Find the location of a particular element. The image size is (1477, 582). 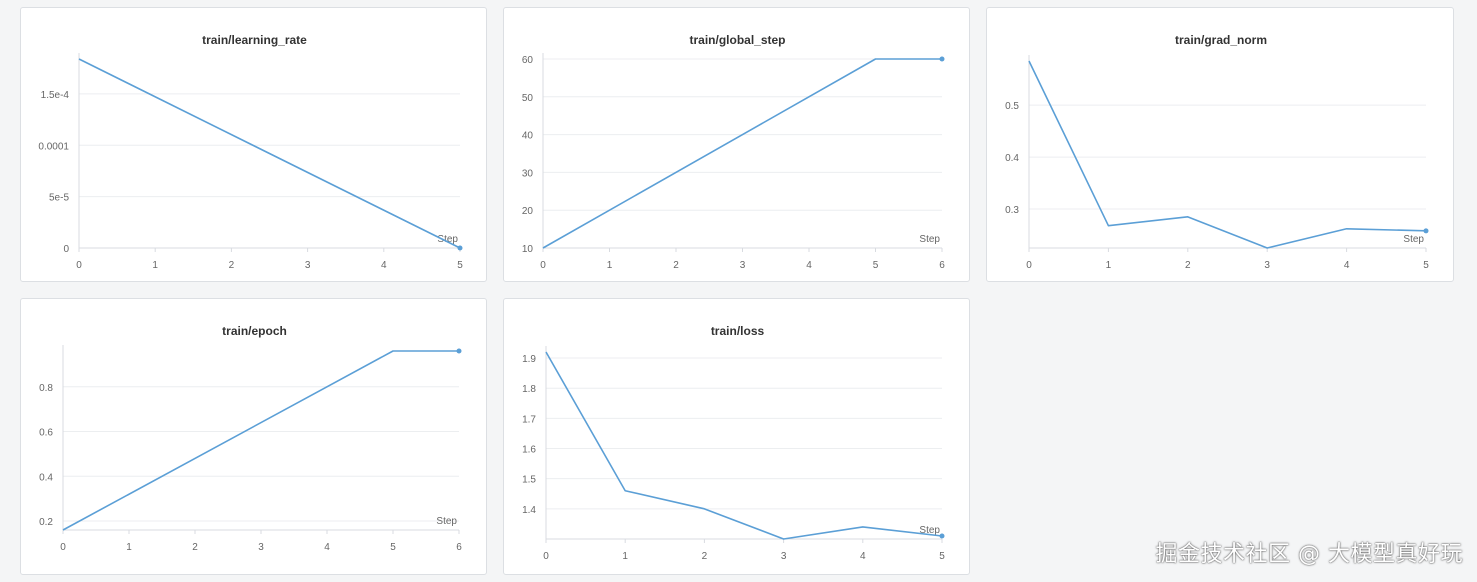

y-tick-label: 60 is located at coordinates (528, 60).